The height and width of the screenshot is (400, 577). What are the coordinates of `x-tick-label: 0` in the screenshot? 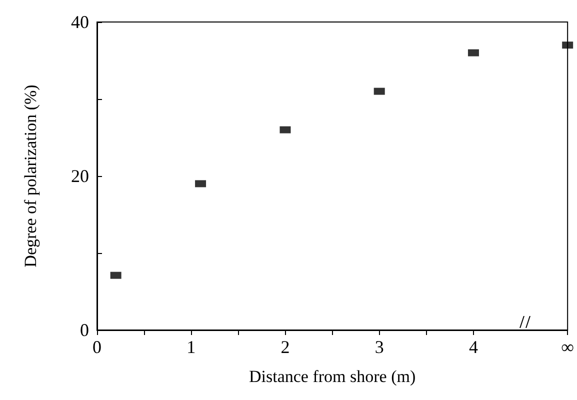 It's located at (97, 347).